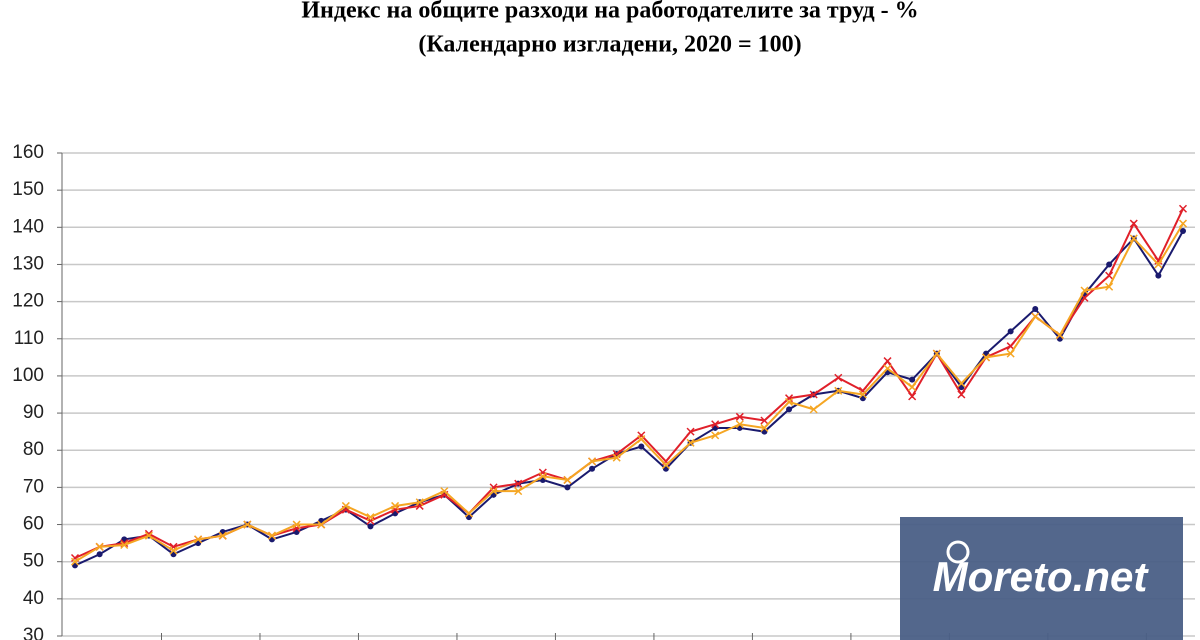  What do you see at coordinates (33, 412) in the screenshot?
I see `y-tick-label: 90` at bounding box center [33, 412].